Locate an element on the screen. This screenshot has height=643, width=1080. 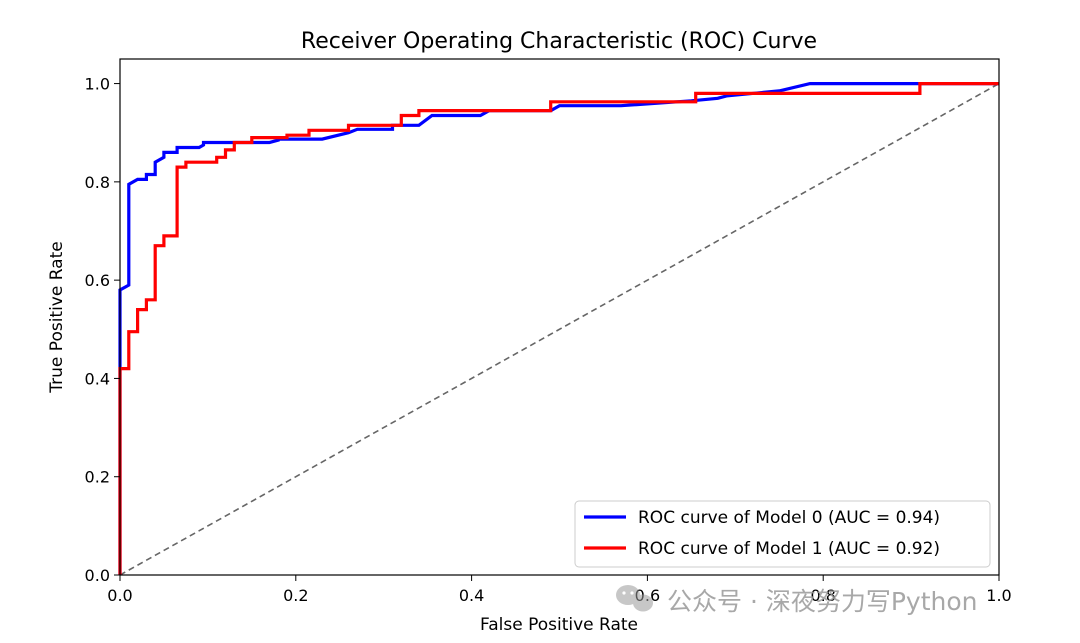
y-tick-label: 0.8 is located at coordinates (97, 182).